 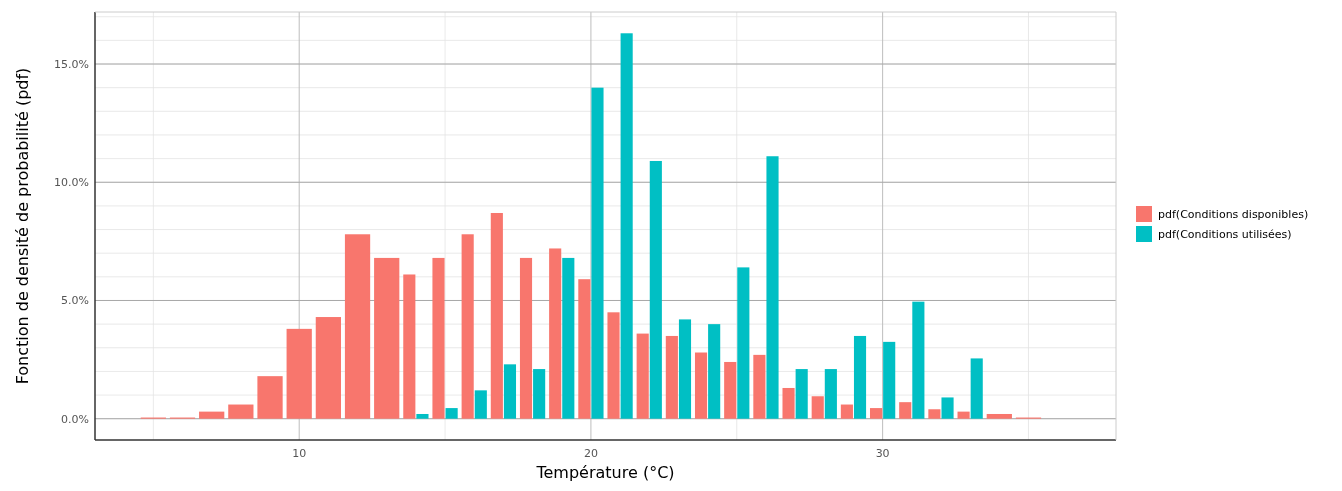 What do you see at coordinates (590, 453) in the screenshot?
I see `x-tick-label: 20` at bounding box center [590, 453].